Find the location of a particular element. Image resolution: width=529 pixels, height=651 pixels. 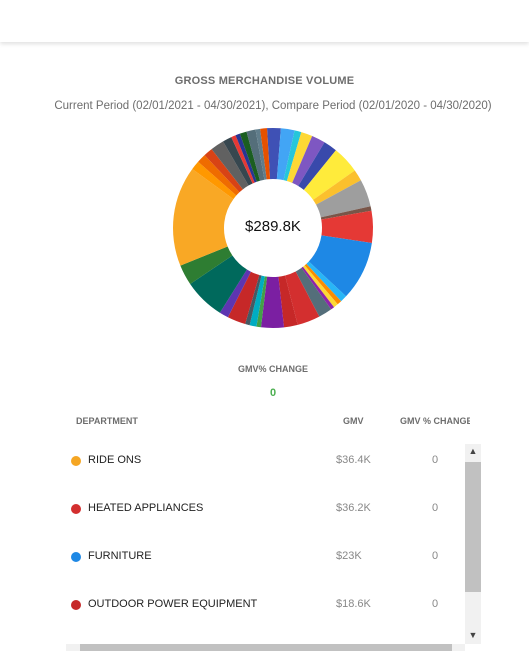

gmv-change-label: GMV% CHANGE is located at coordinates (272, 369).